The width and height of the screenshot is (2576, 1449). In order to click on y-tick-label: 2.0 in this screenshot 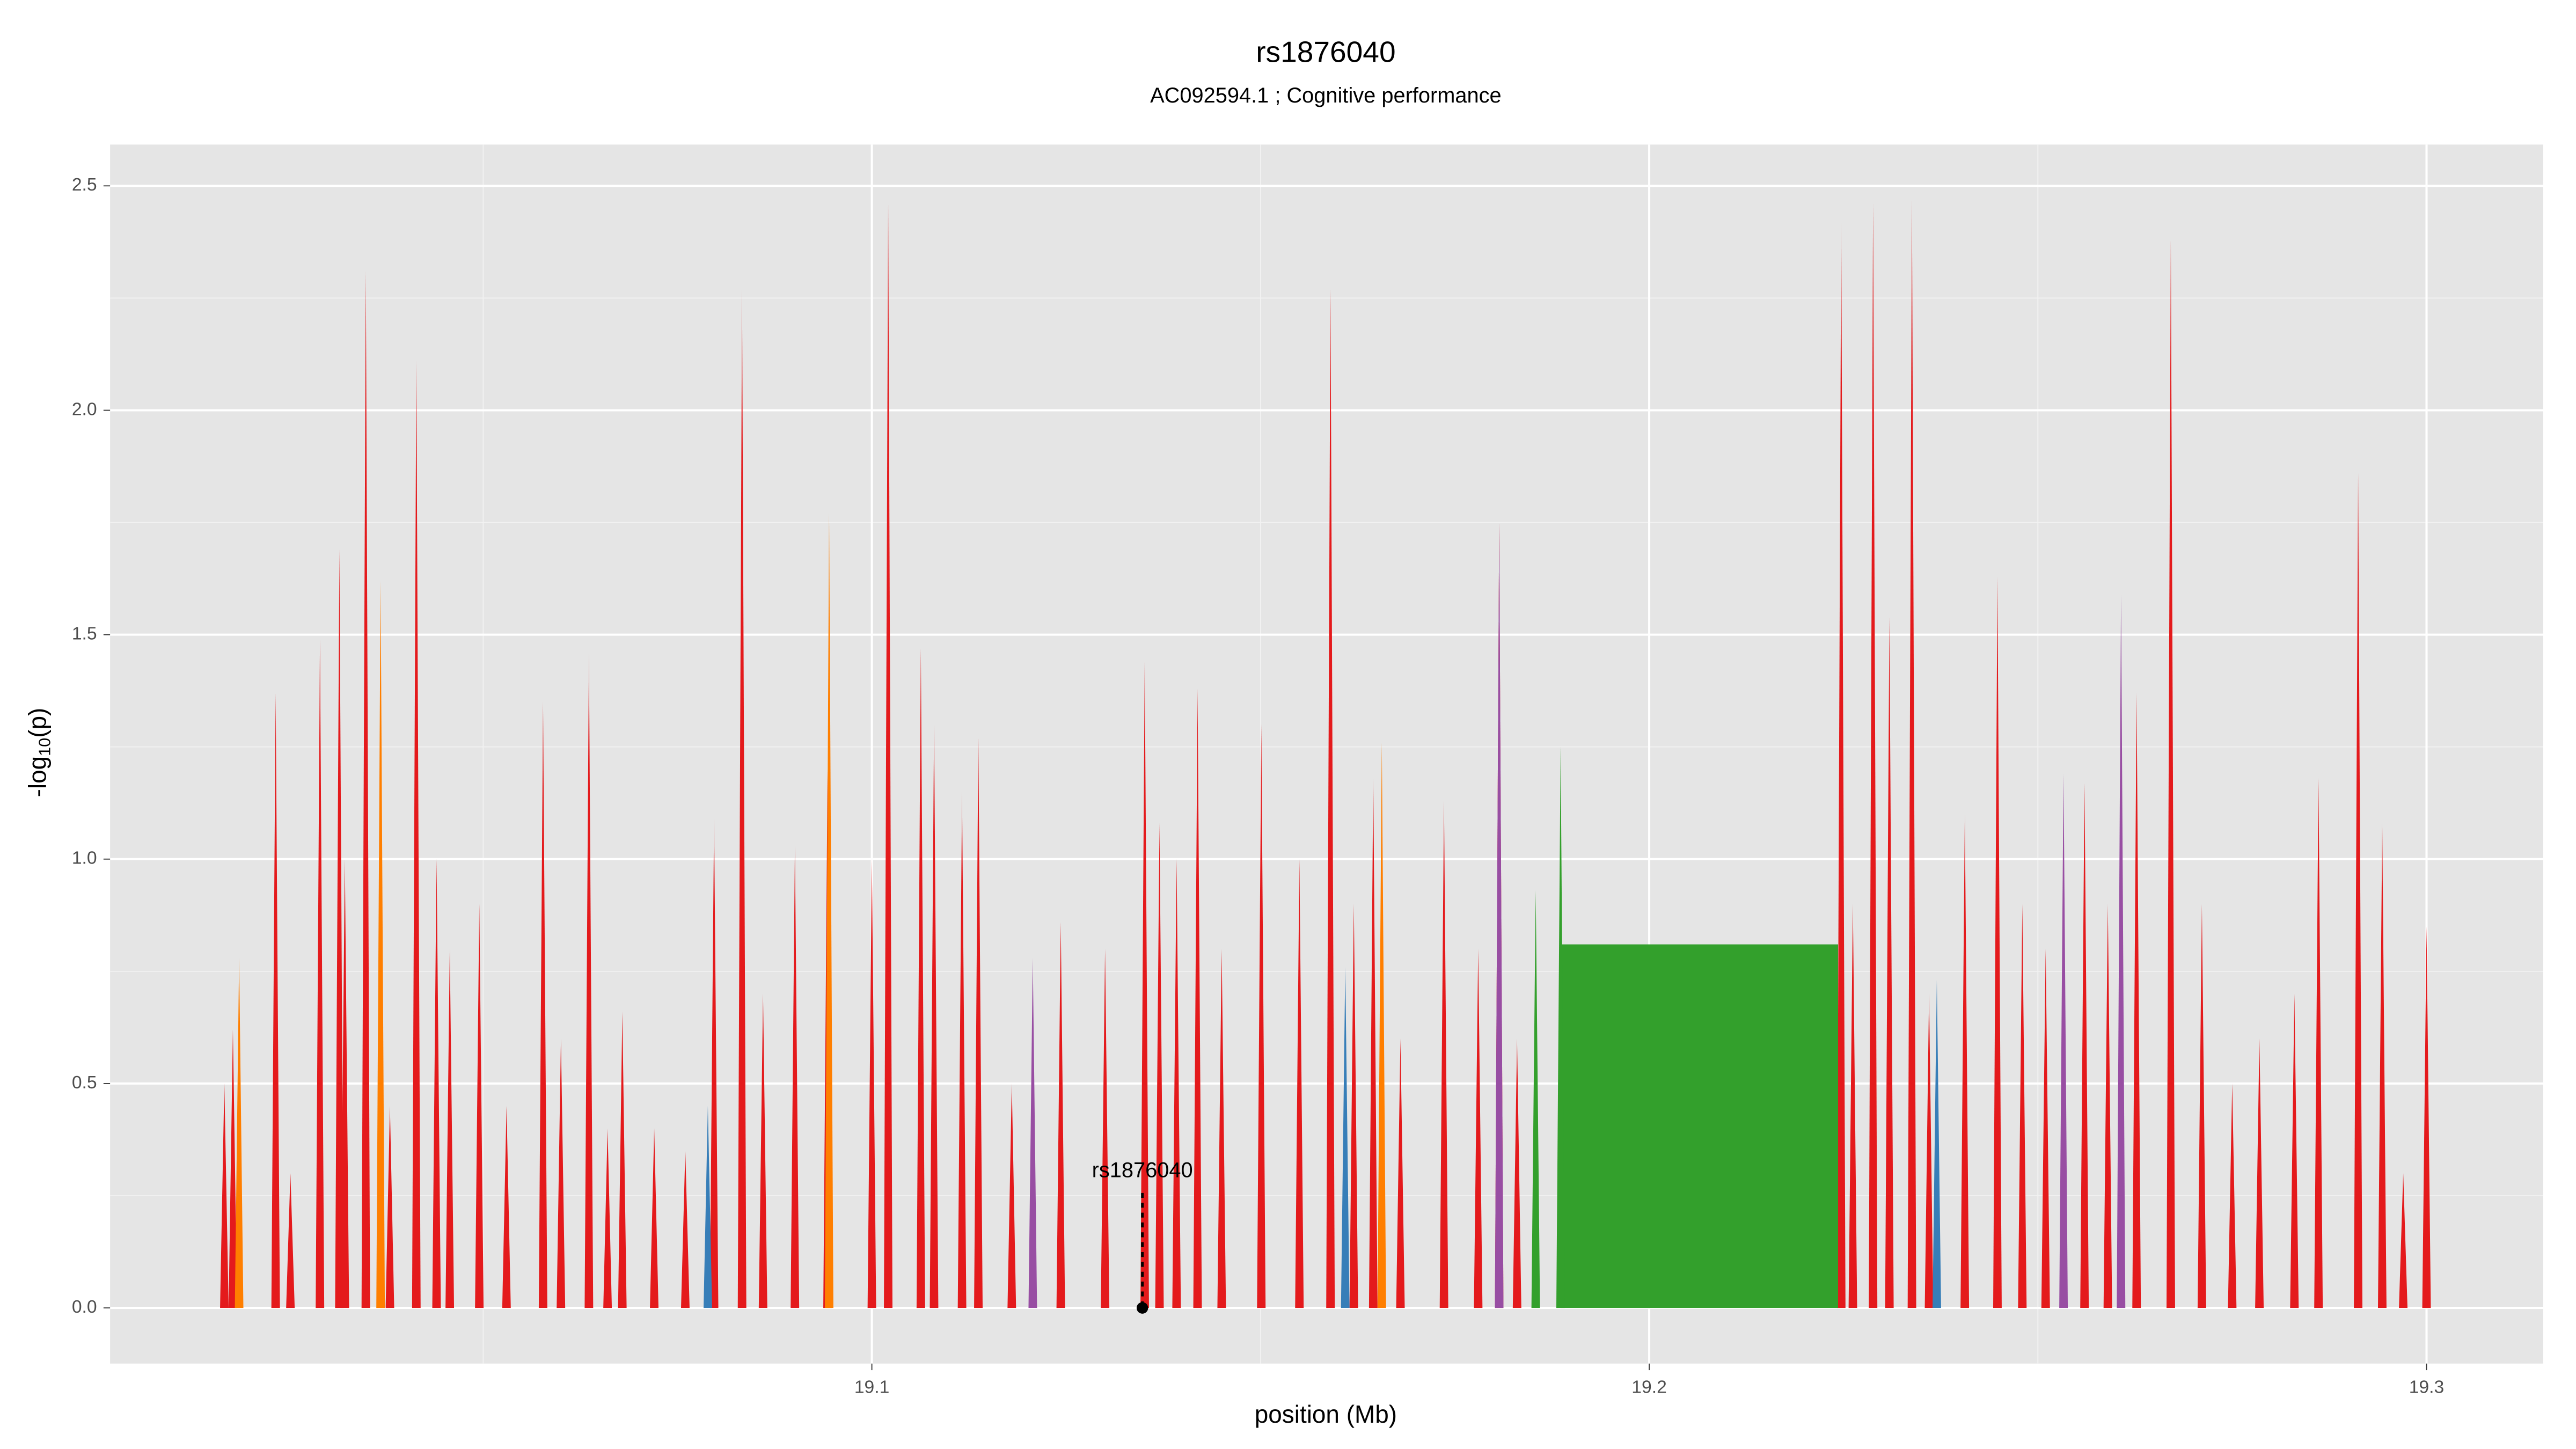, I will do `click(84, 409)`.